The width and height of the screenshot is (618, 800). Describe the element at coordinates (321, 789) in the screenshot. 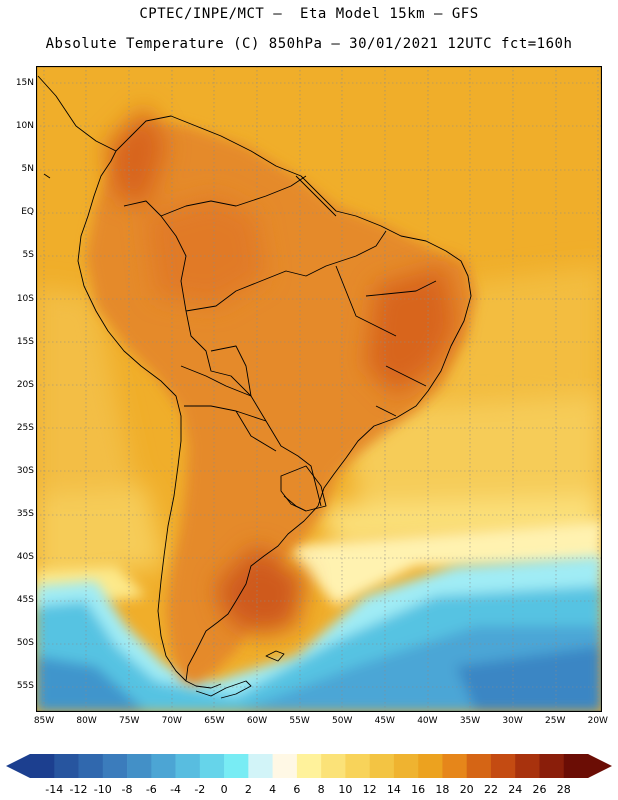

I see `colorbar-tick-label: 8` at that location.